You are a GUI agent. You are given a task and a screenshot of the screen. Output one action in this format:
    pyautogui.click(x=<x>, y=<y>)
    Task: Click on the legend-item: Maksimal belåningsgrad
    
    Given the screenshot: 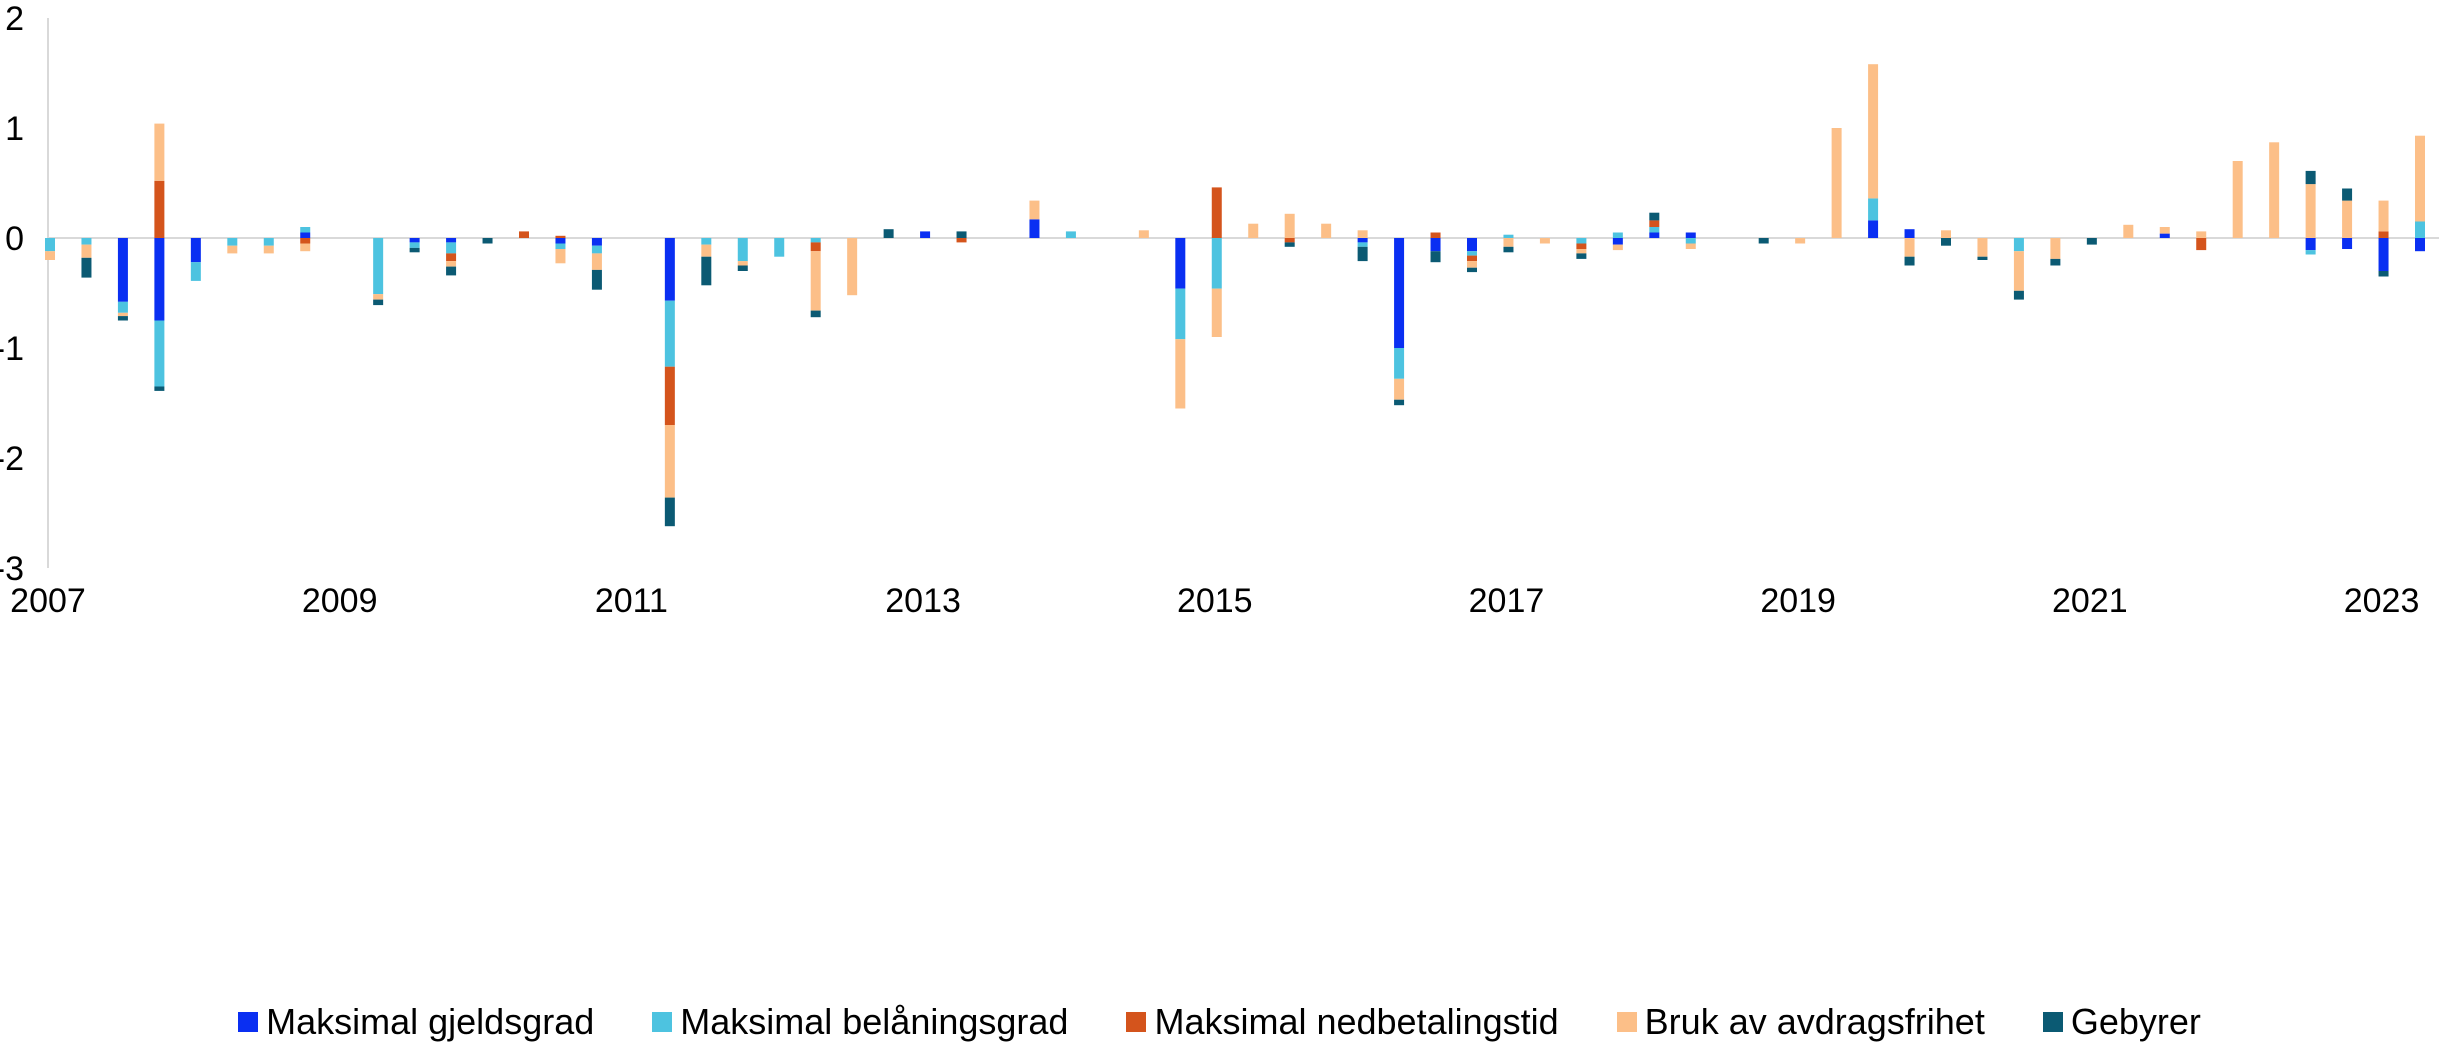 What is the action you would take?
    pyautogui.click(x=860, y=1022)
    